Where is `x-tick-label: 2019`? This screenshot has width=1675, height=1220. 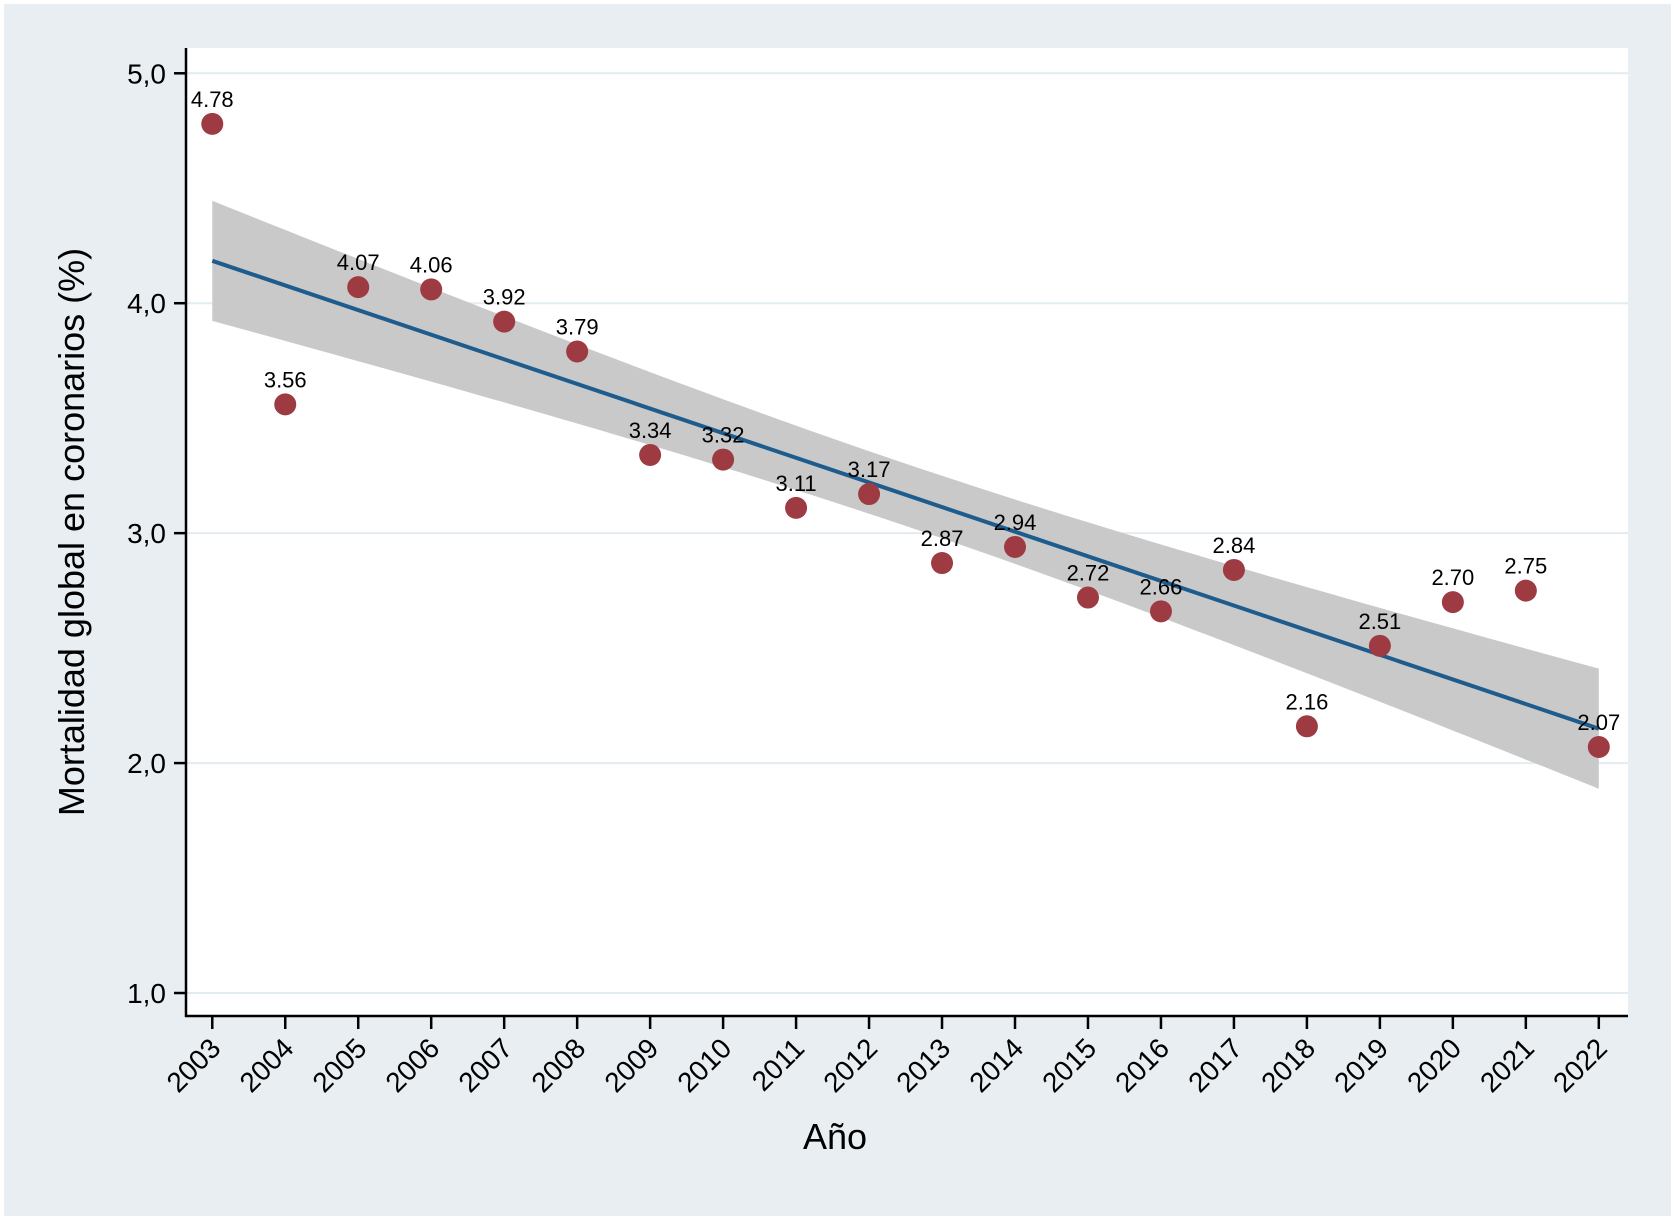
x-tick-label: 2019 is located at coordinates (1361, 1065).